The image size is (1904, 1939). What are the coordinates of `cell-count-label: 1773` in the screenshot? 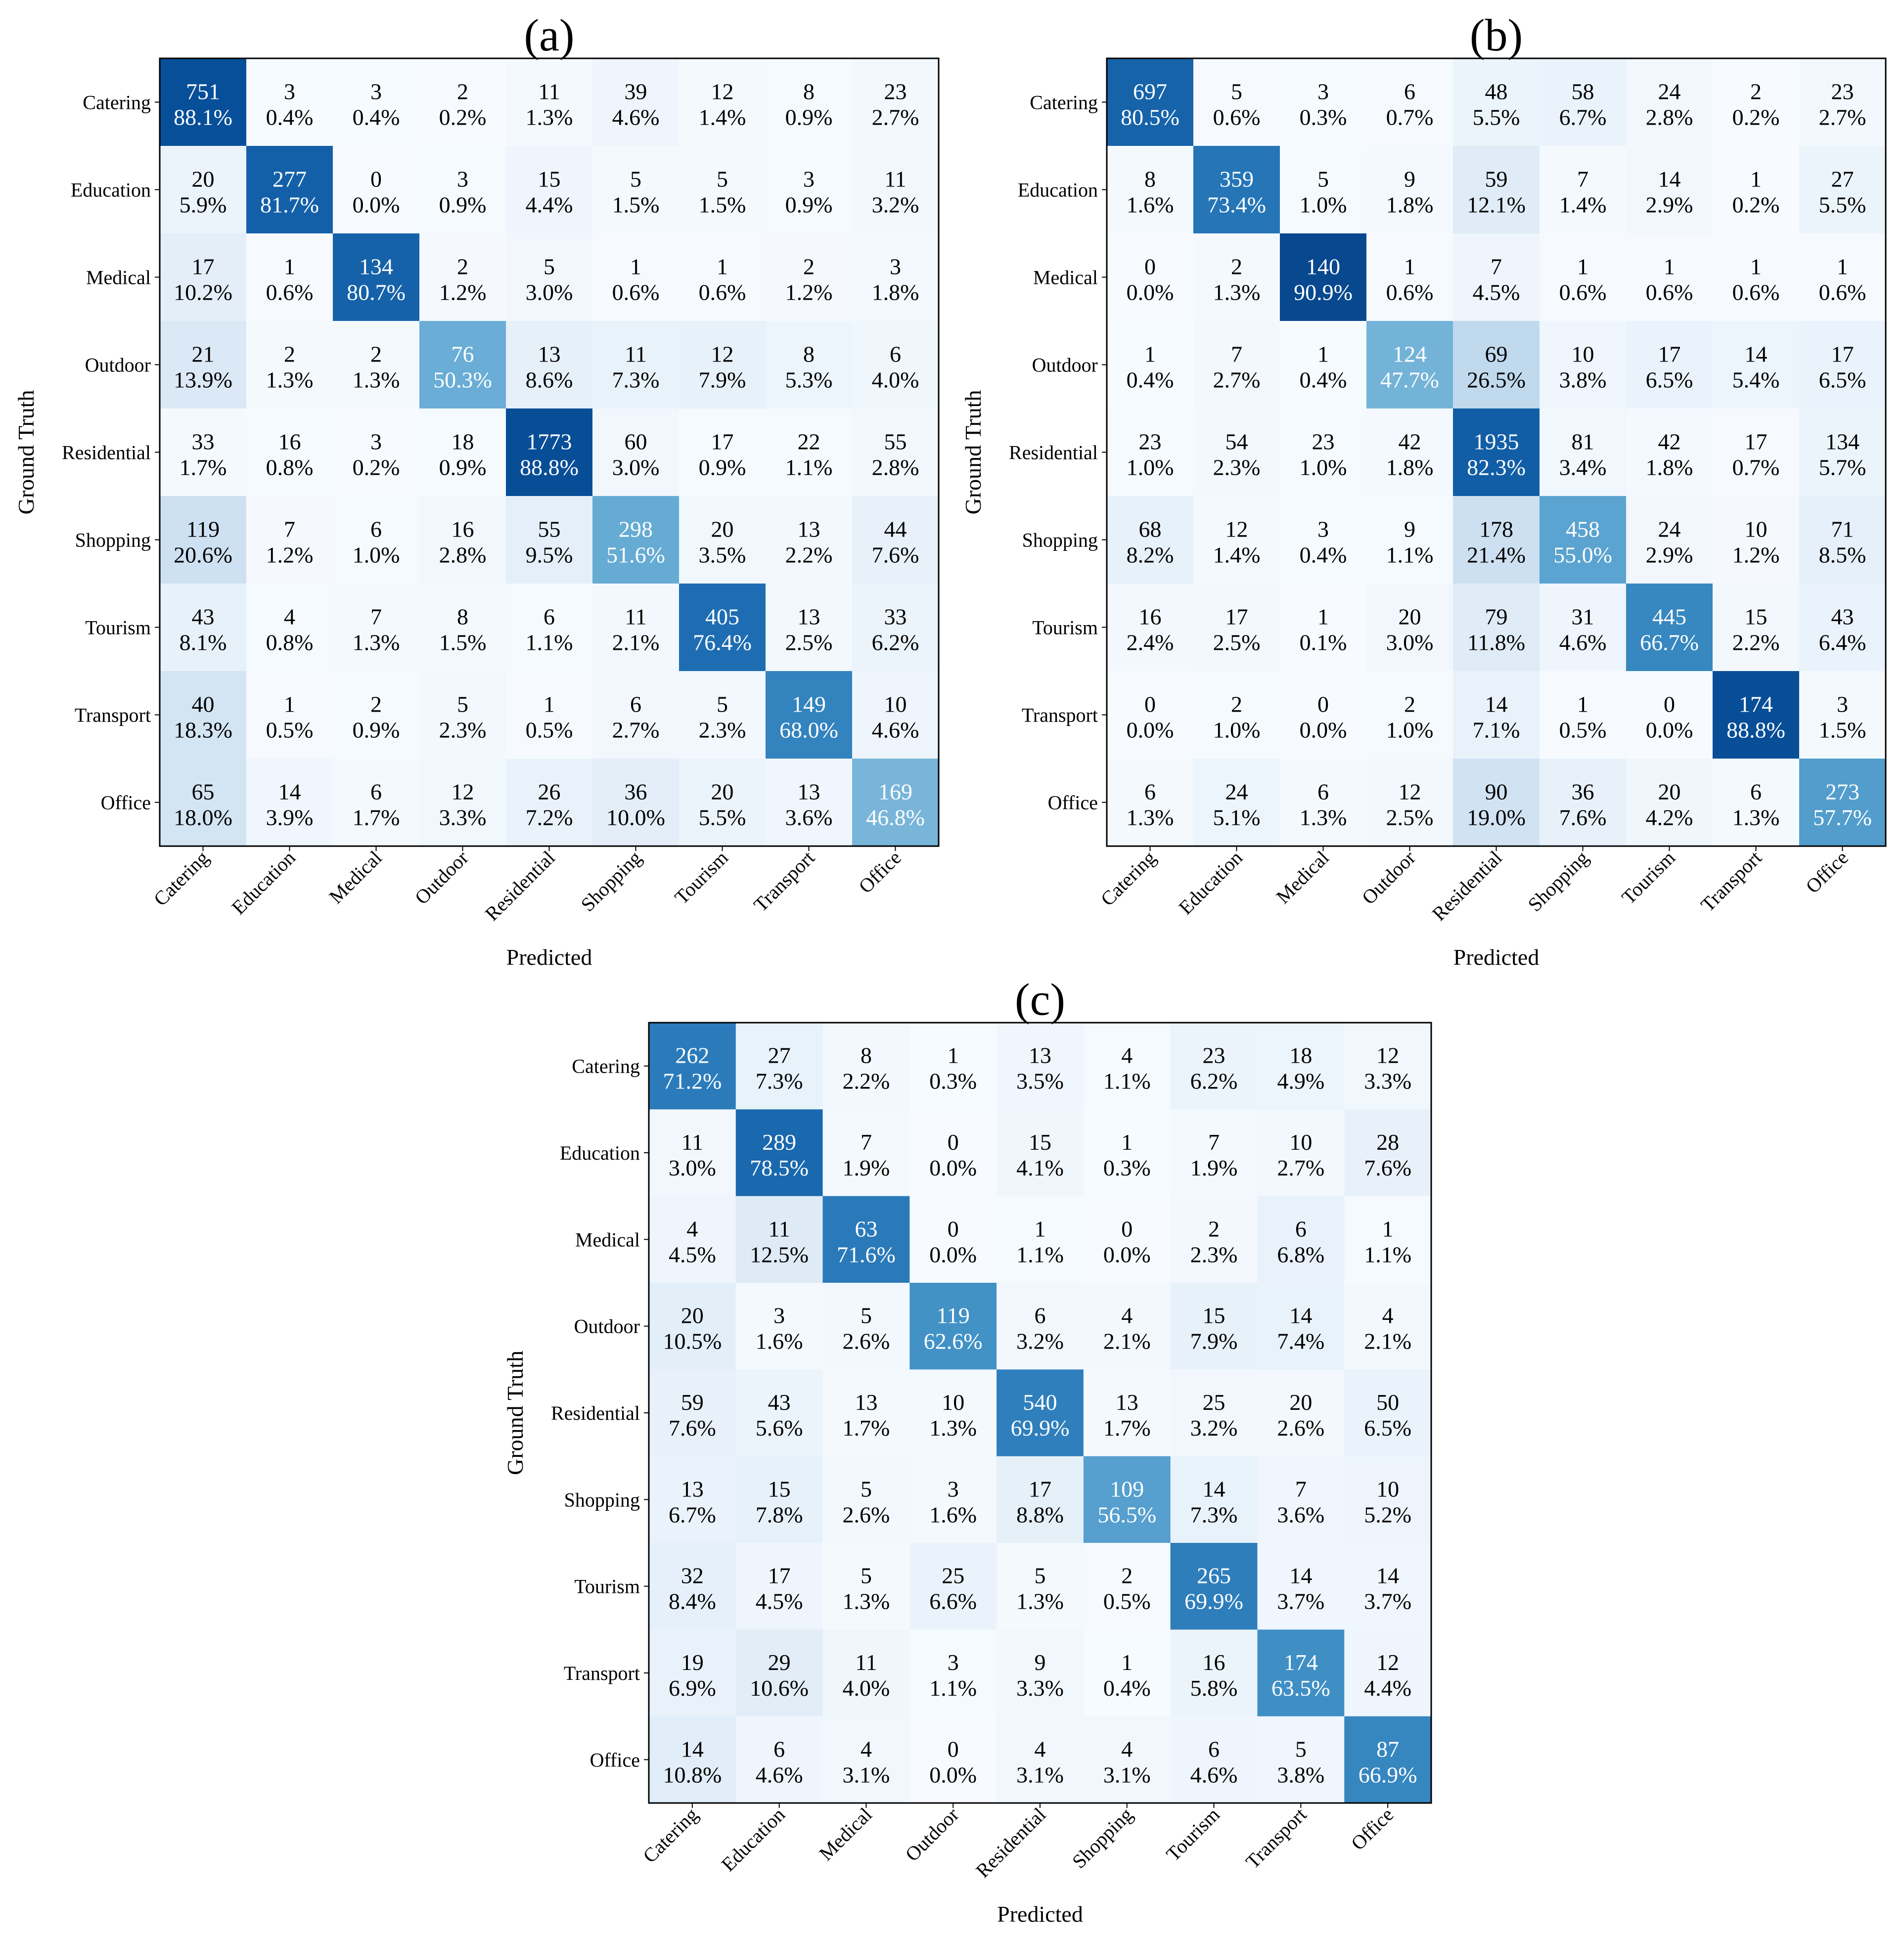 It's located at (549, 441).